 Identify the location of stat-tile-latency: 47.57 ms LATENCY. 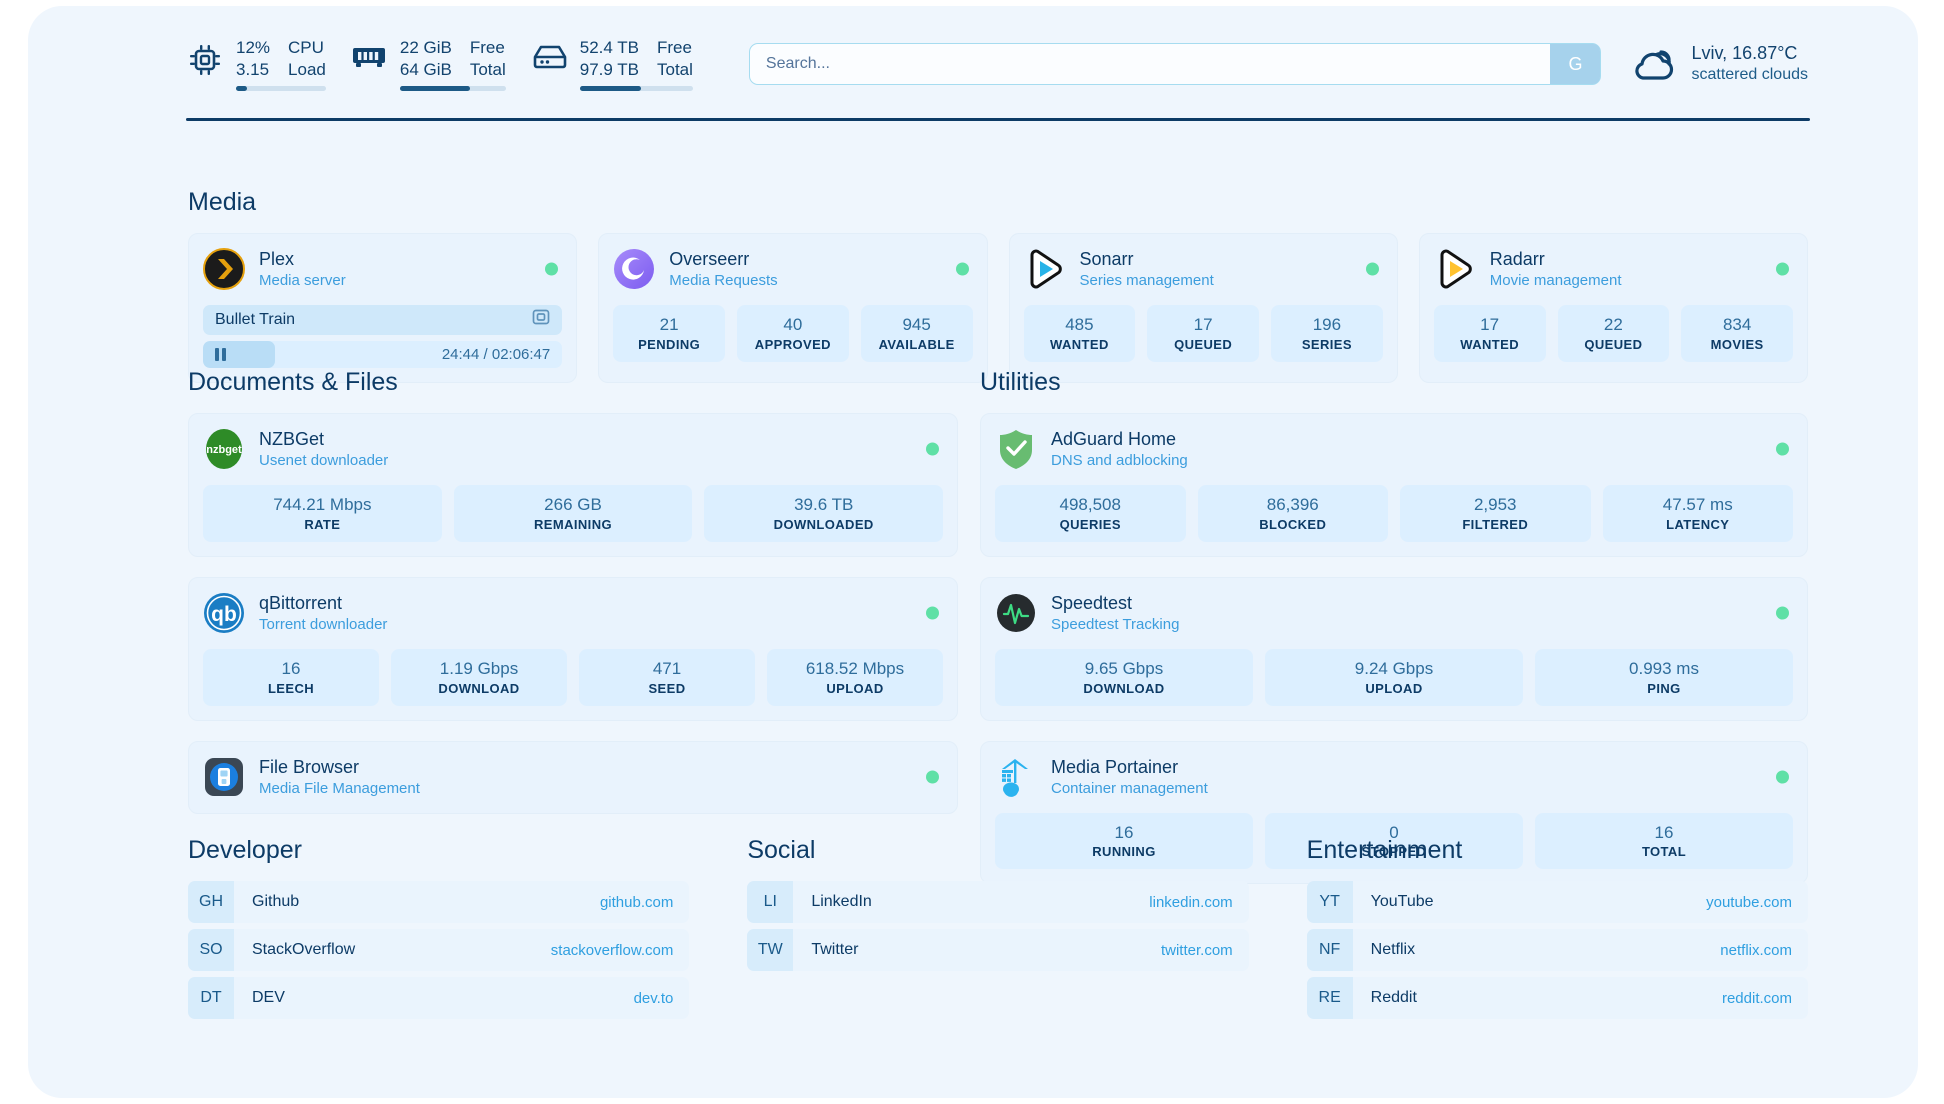
(1697, 513).